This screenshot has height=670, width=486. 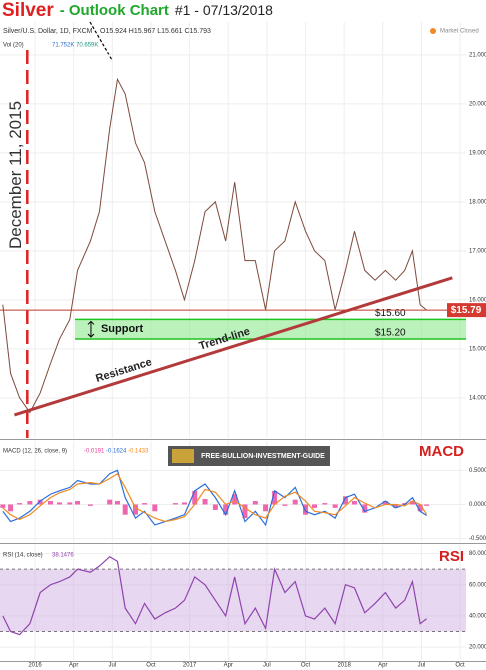 I want to click on rsi-band, so click(x=233, y=600).